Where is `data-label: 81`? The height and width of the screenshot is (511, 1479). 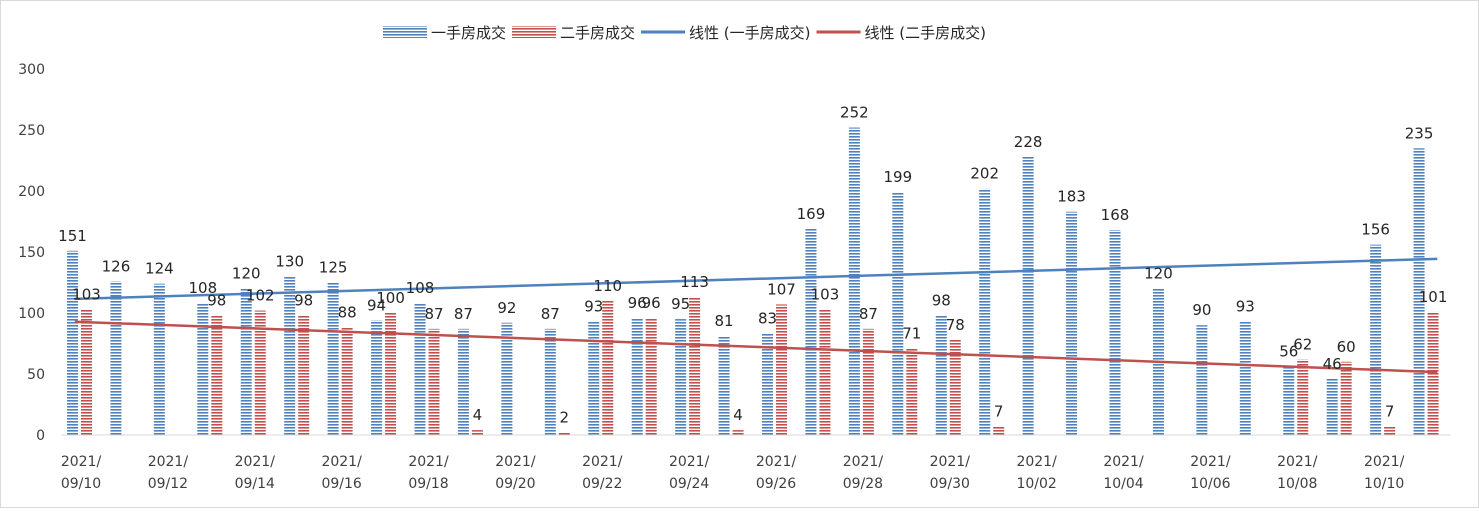
data-label: 81 is located at coordinates (724, 321).